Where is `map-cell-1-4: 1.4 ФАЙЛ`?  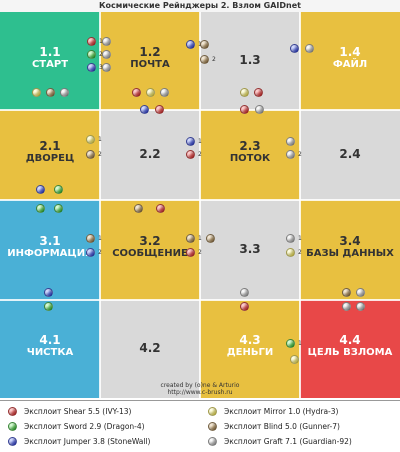 map-cell-1-4: 1.4 ФАЙЛ is located at coordinates (350, 61).